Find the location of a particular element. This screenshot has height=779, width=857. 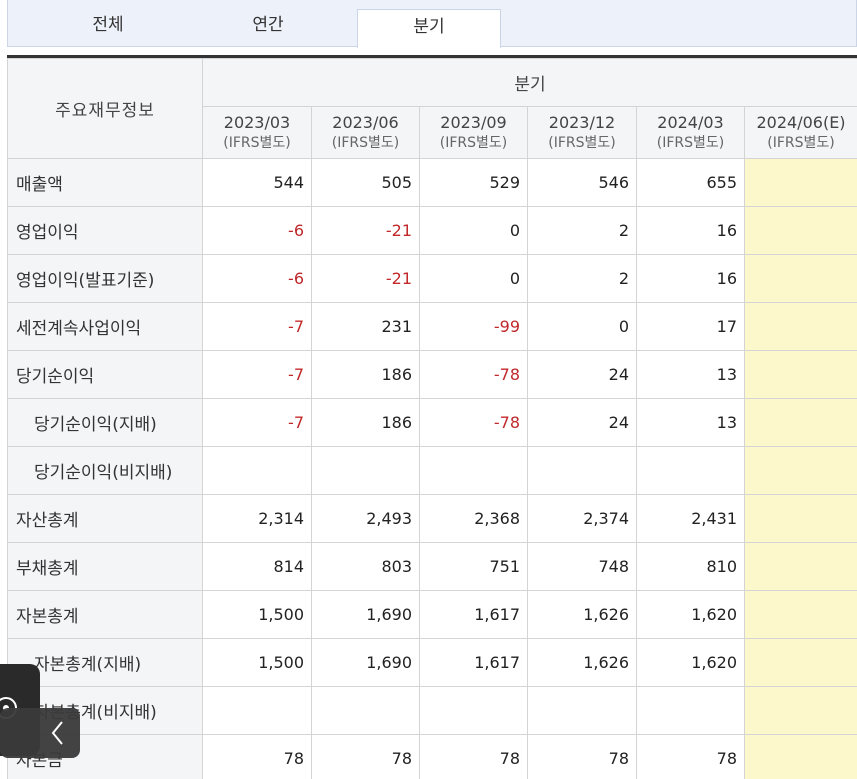

tab-quarterly: 분기 is located at coordinates (429, 28).